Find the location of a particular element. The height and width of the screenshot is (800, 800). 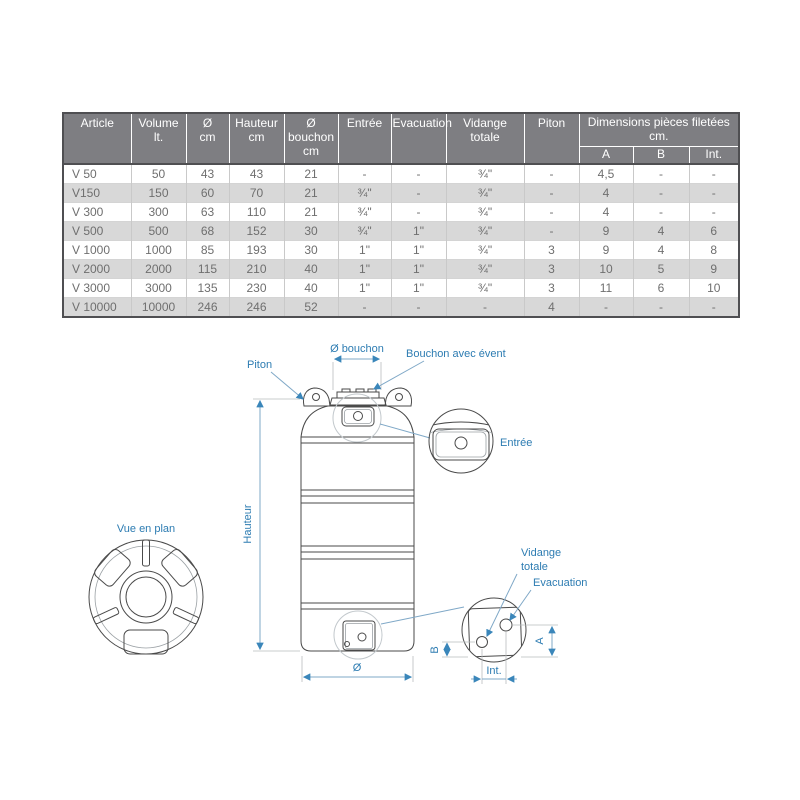

article-cell: V 10000 is located at coordinates (97, 307).